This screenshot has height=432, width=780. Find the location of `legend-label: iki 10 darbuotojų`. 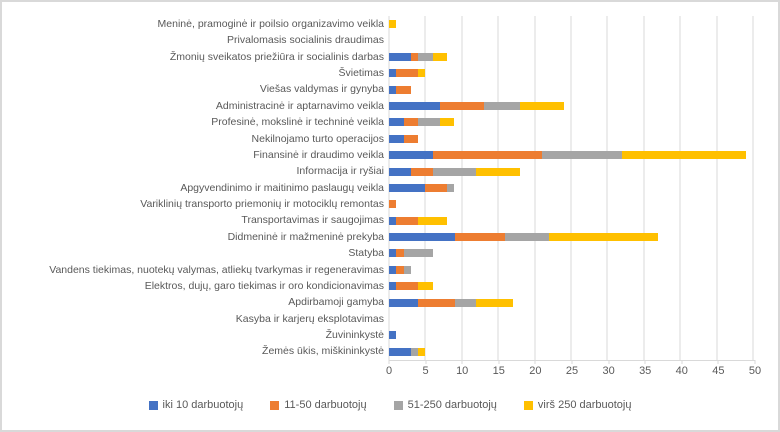

legend-label: iki 10 darbuotojų is located at coordinates (203, 405).